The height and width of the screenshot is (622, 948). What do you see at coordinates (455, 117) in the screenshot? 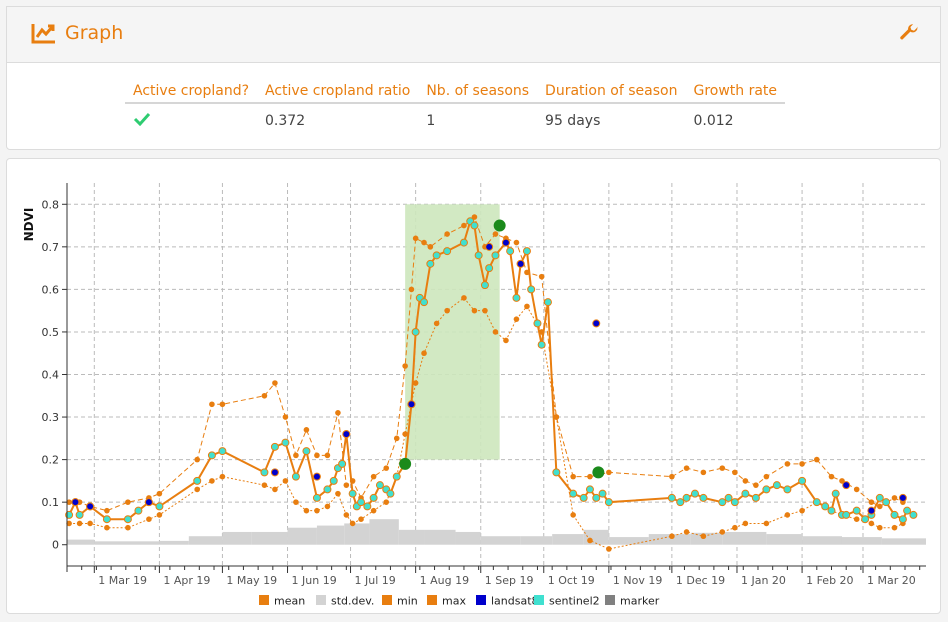
I see `summary-value-row: 0.372 1 95 days 0.012` at bounding box center [455, 117].